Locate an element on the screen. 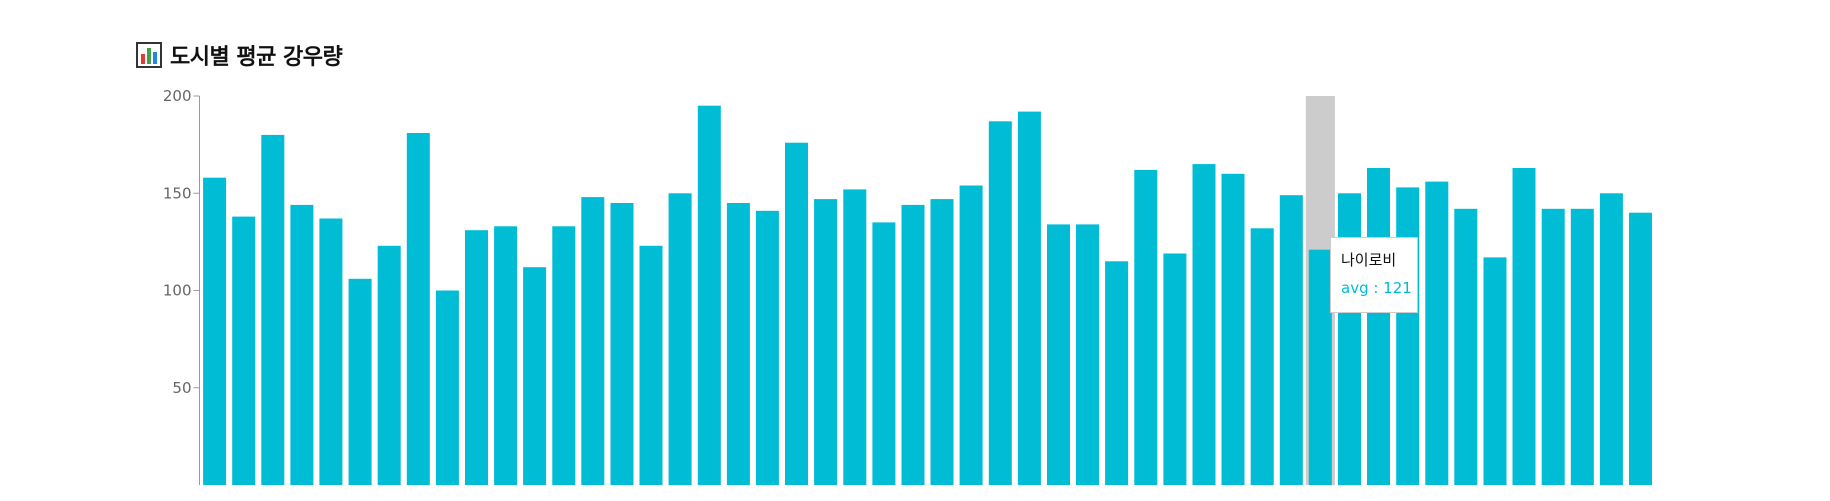 Image resolution: width=1830 pixels, height=501 pixels. y-axis: 50 100 150 200 is located at coordinates (181, 286).